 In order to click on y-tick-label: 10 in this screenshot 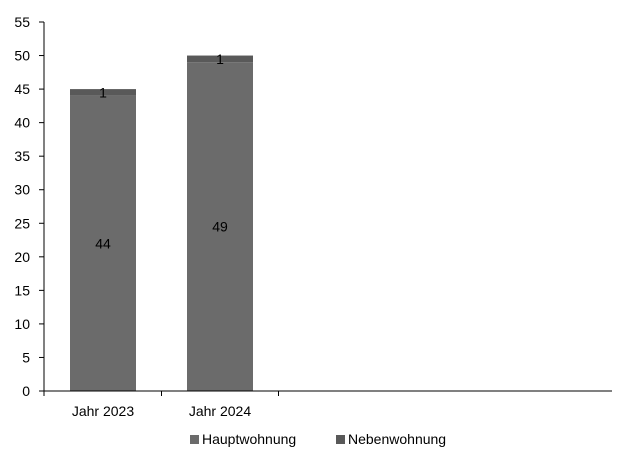, I will do `click(22, 324)`.